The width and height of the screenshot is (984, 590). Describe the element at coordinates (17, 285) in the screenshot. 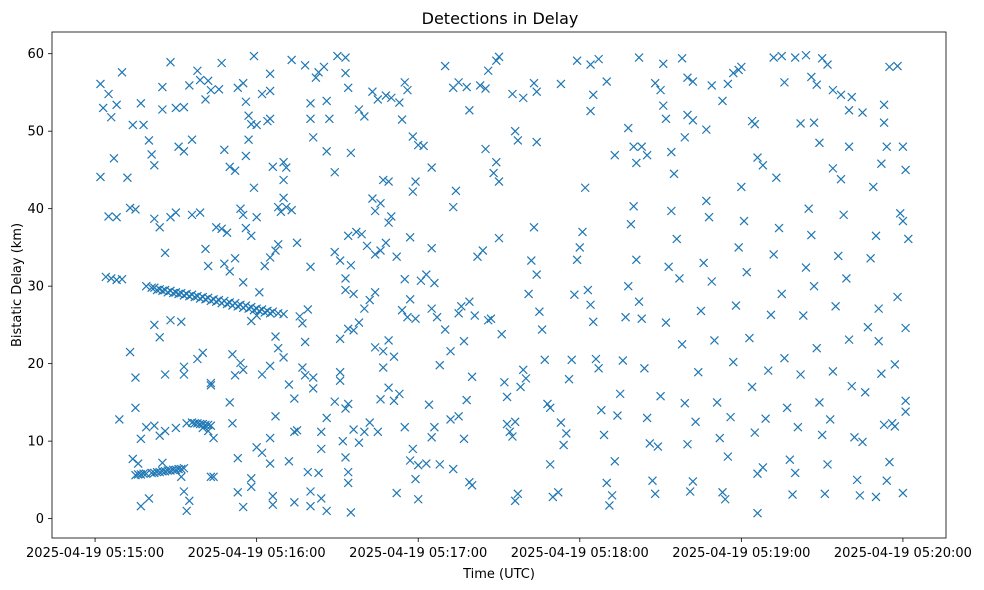

I see `y-axis-label: Bistatic Delay (km)` at that location.